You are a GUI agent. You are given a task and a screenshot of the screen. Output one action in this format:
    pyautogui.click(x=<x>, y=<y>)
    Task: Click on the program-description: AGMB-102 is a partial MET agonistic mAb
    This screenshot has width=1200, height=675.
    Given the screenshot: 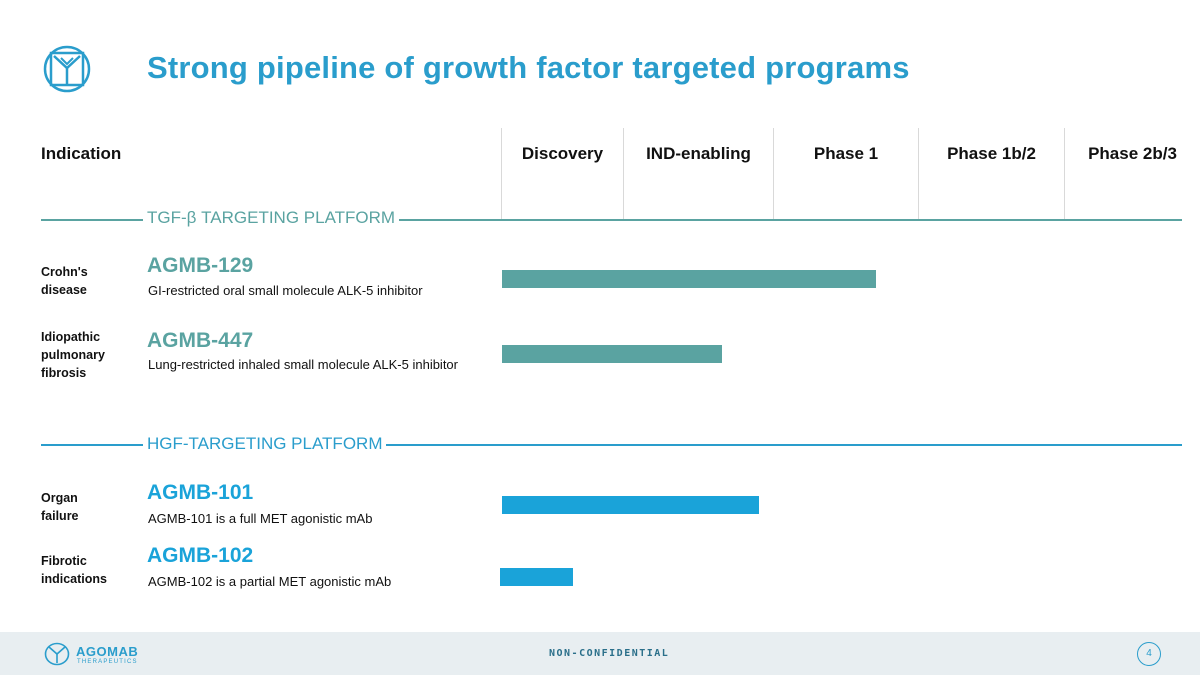 What is the action you would take?
    pyautogui.click(x=270, y=581)
    